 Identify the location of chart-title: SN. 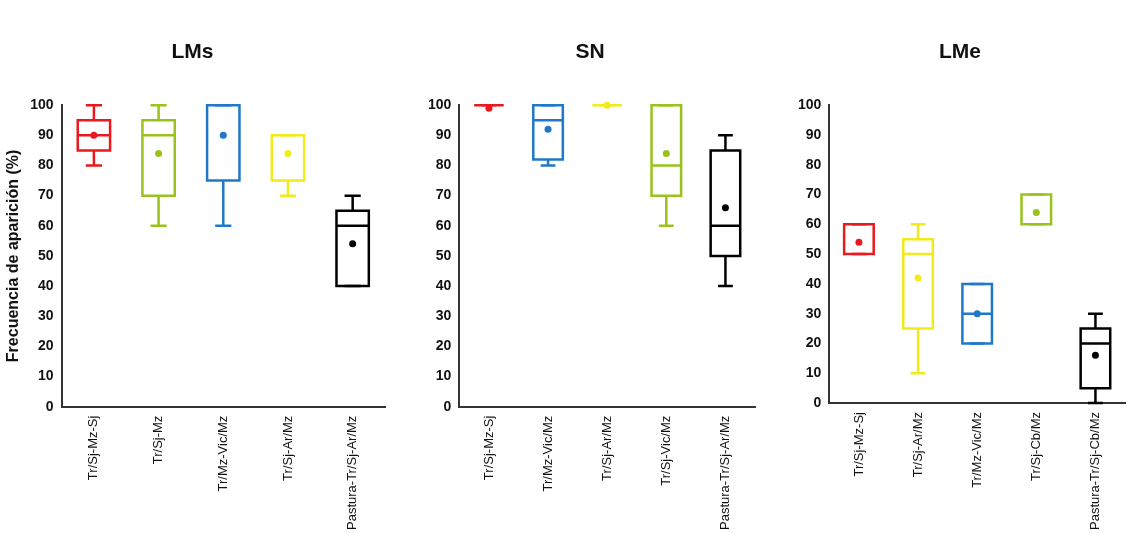
(590, 51).